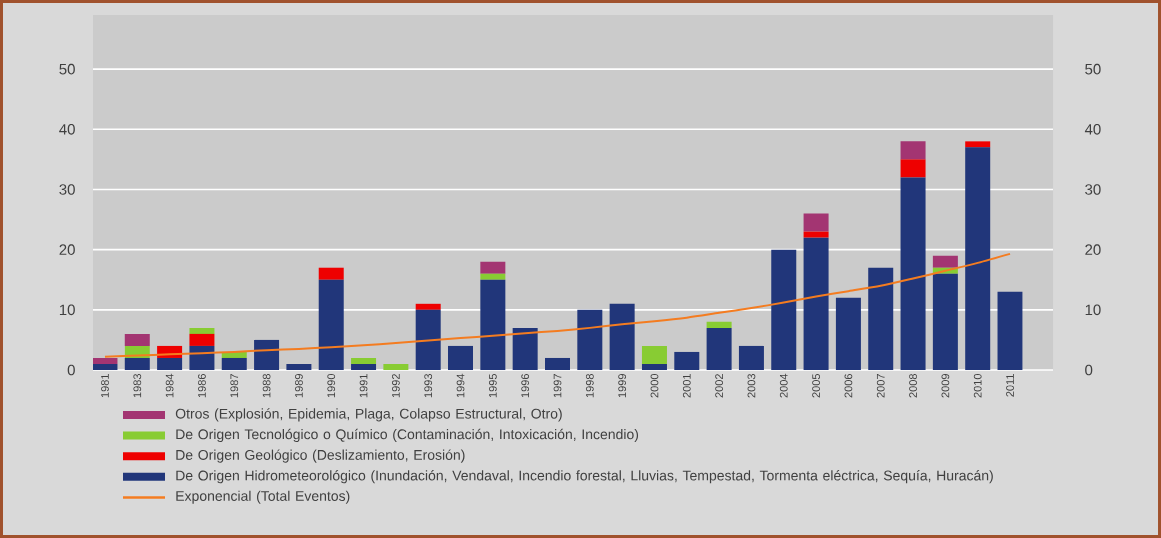  I want to click on x-tick-label: 2007, so click(880, 386).